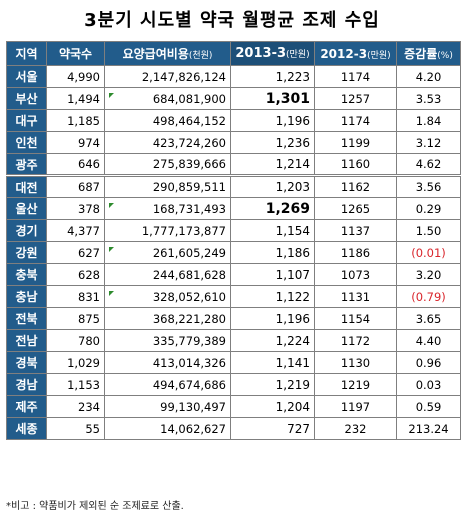 This screenshot has width=464, height=518. Describe the element at coordinates (272, 186) in the screenshot. I see `cell-2013: 1,203` at that location.